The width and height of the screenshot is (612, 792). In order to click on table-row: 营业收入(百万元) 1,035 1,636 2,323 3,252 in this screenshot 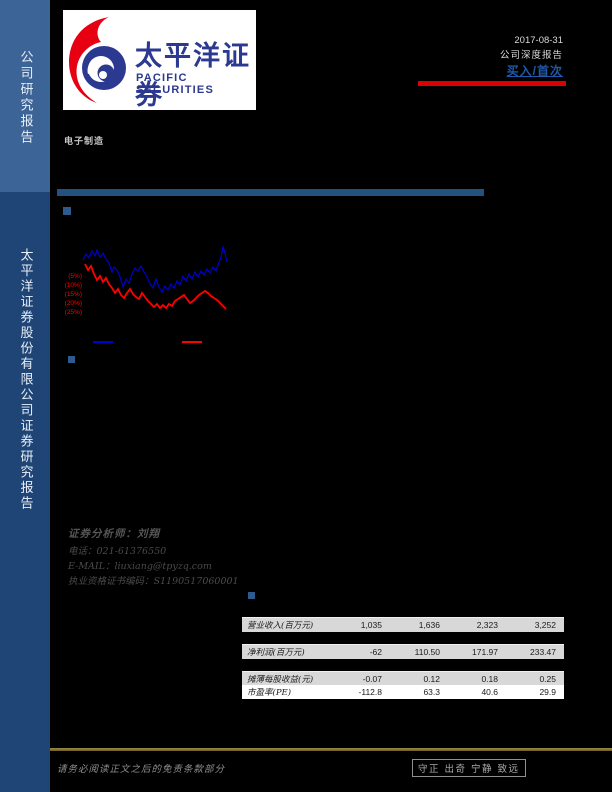, I will do `click(403, 624)`.